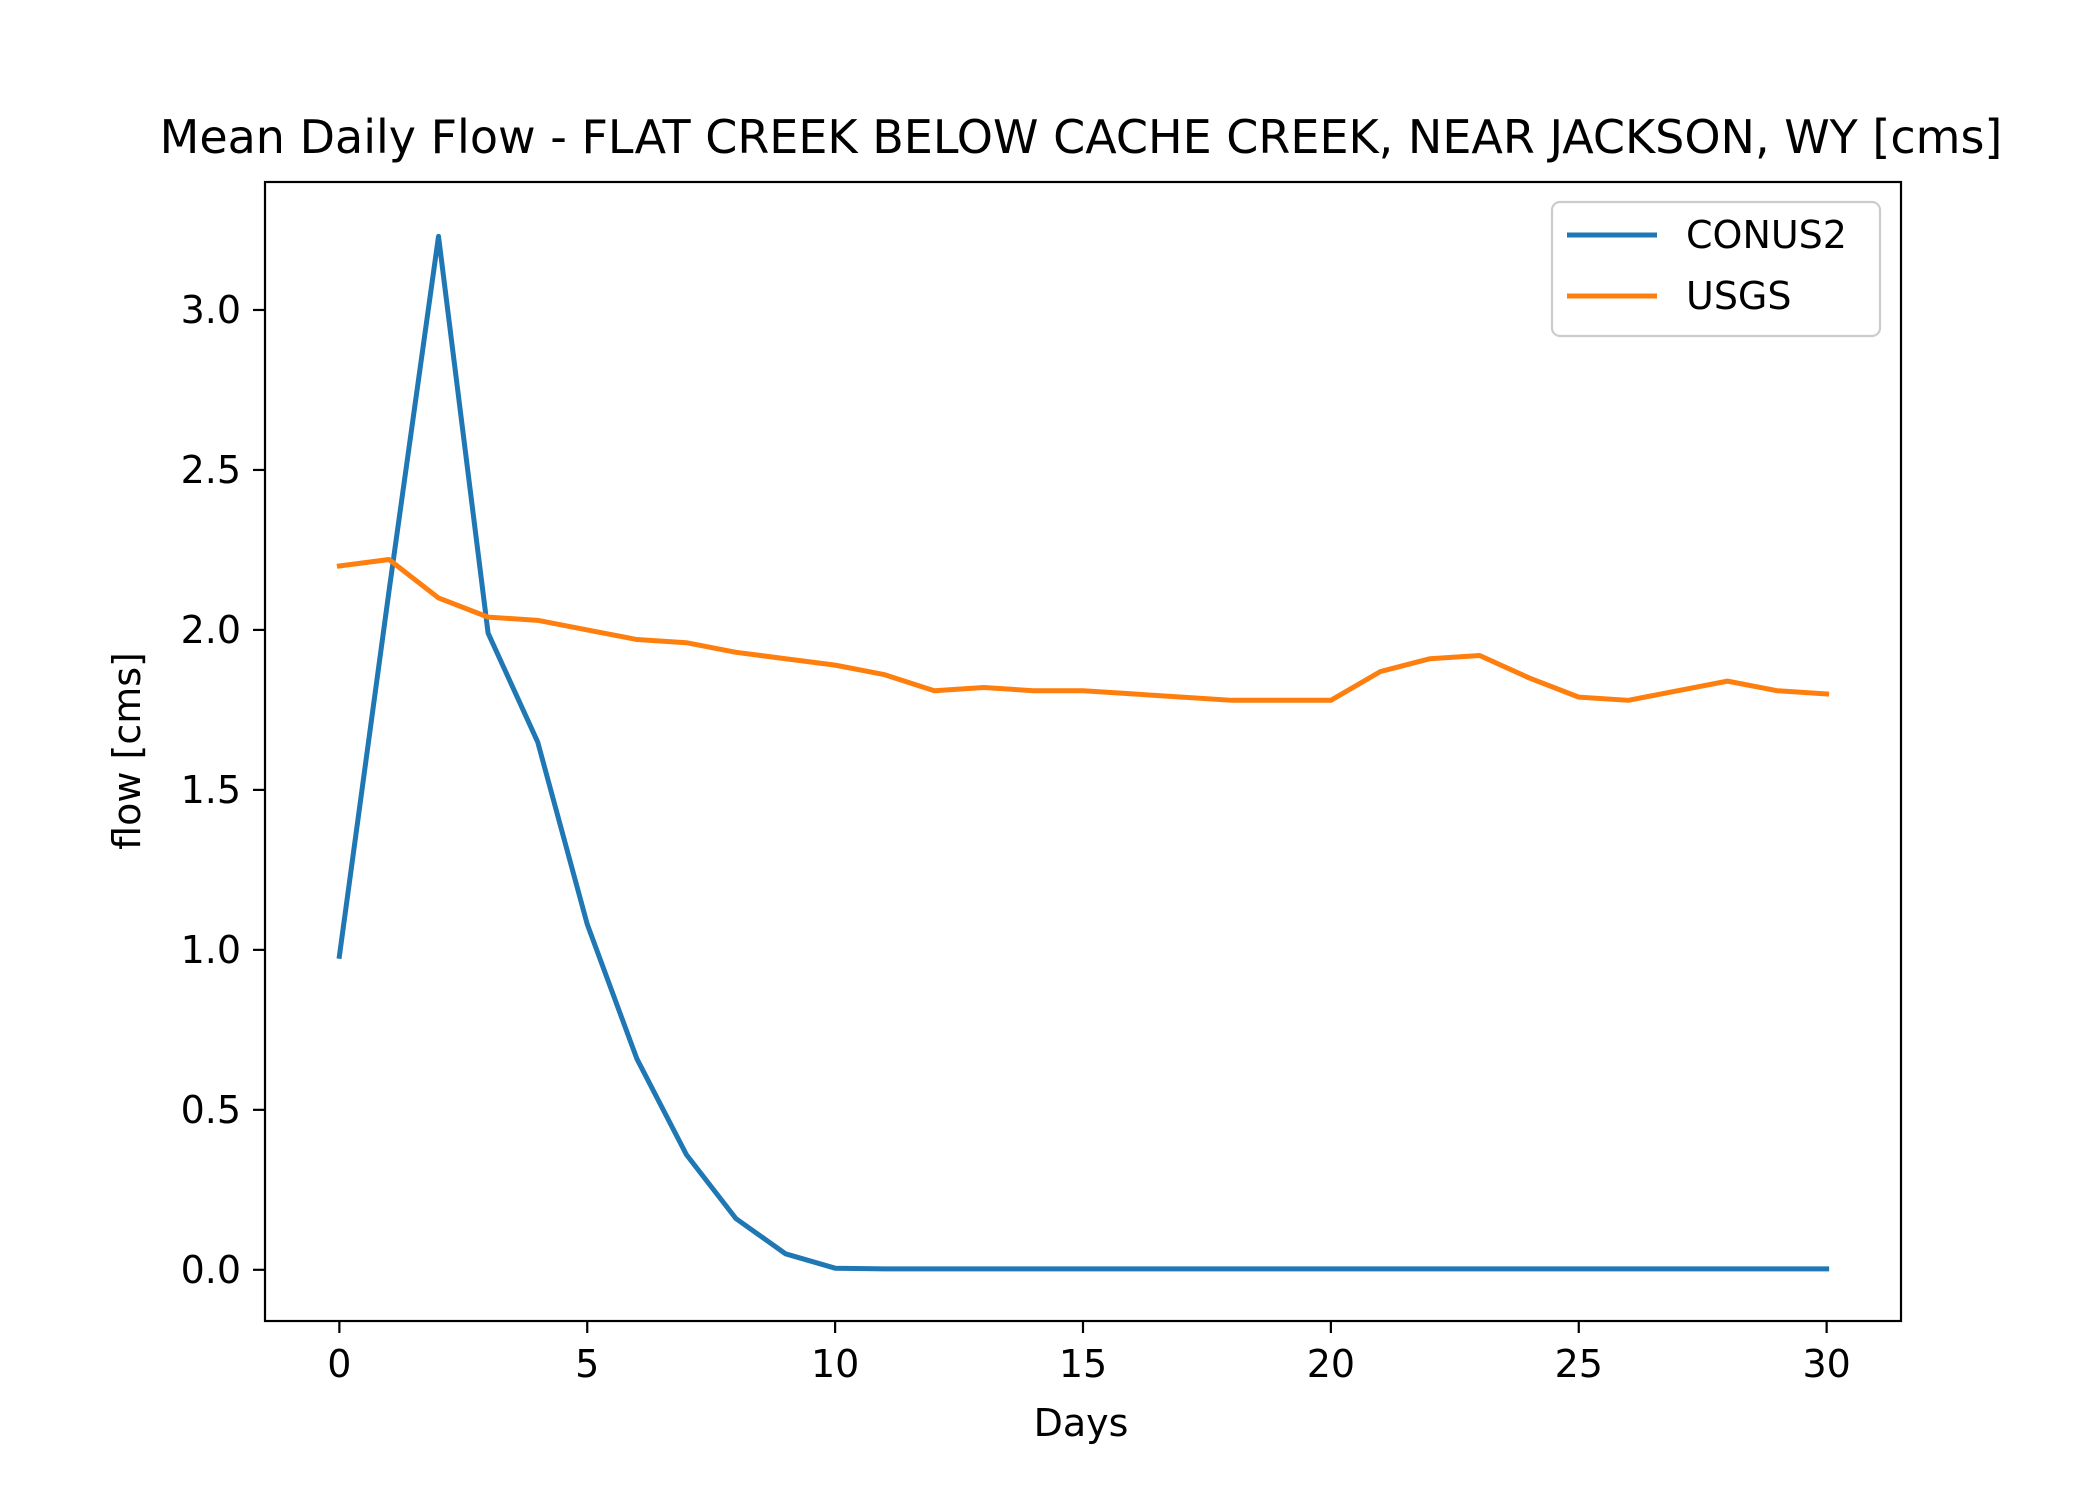  I want to click on legend-label-usgs: USGS, so click(1739, 296).